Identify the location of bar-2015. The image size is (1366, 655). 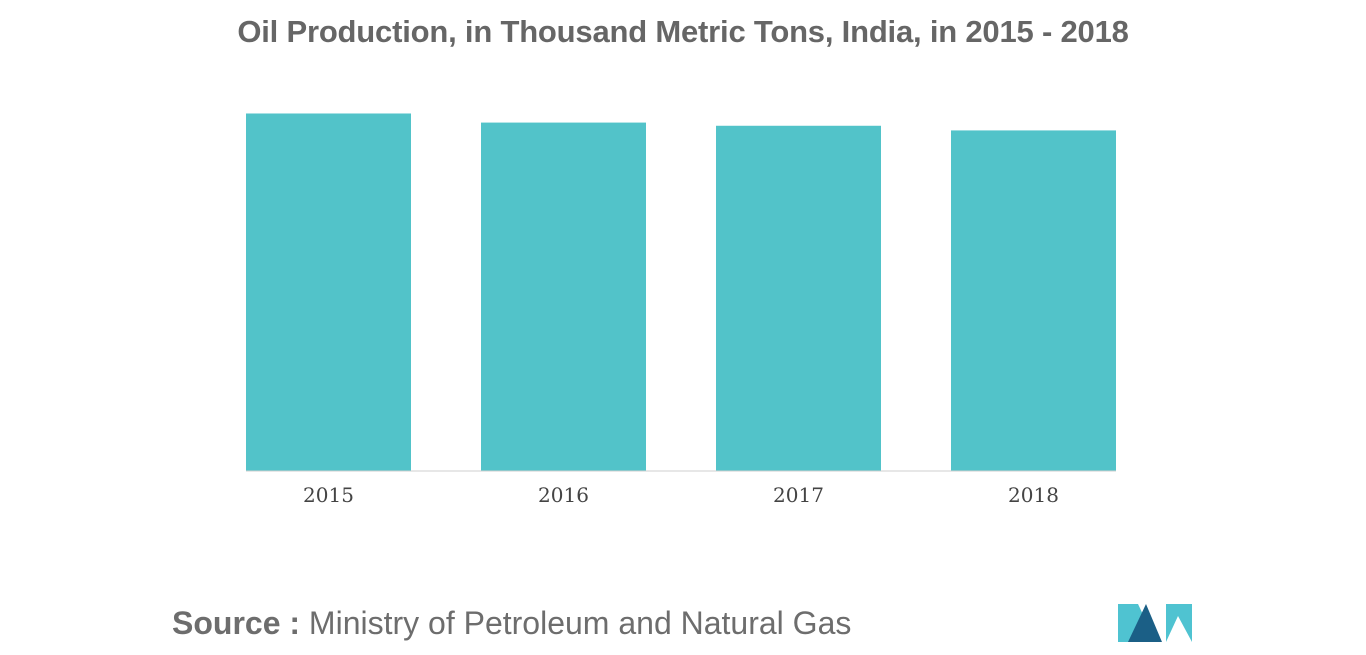
(328, 292).